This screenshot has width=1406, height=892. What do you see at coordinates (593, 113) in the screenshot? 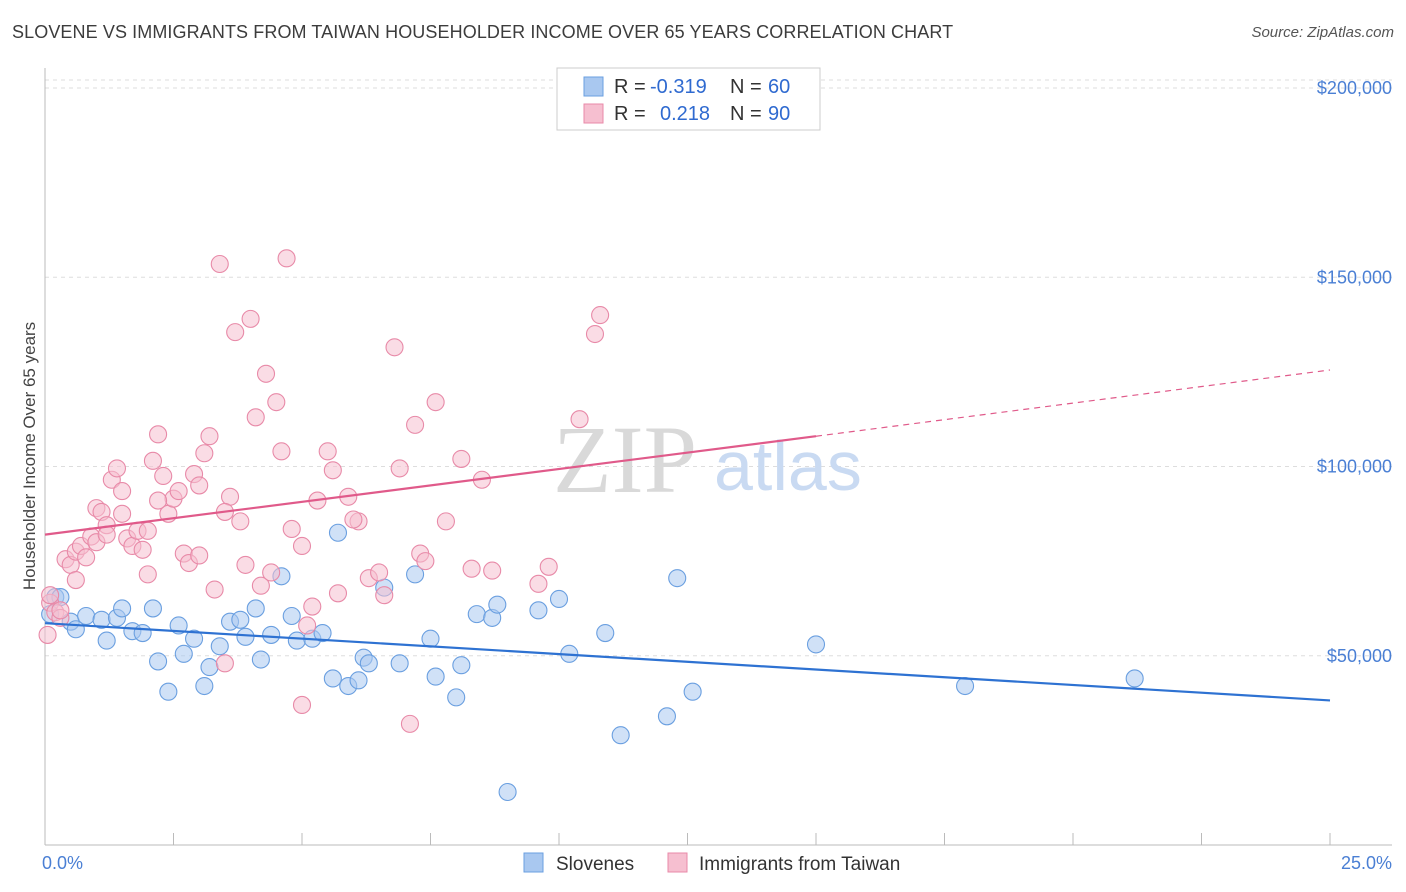
I see `legend-swatch-pink` at bounding box center [593, 113].